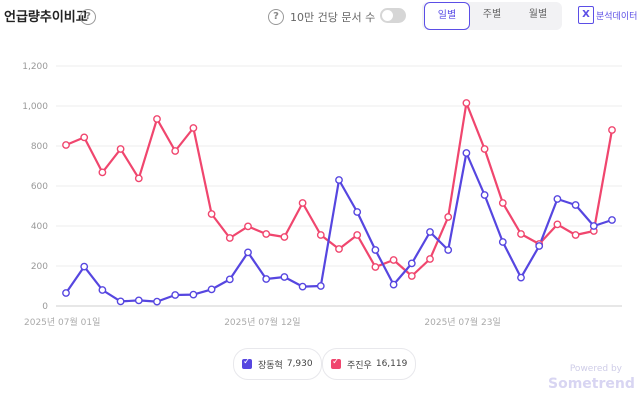 This screenshot has width=640, height=403. Describe the element at coordinates (39, 227) in the screenshot. I see `y-tick-label: 400` at that location.